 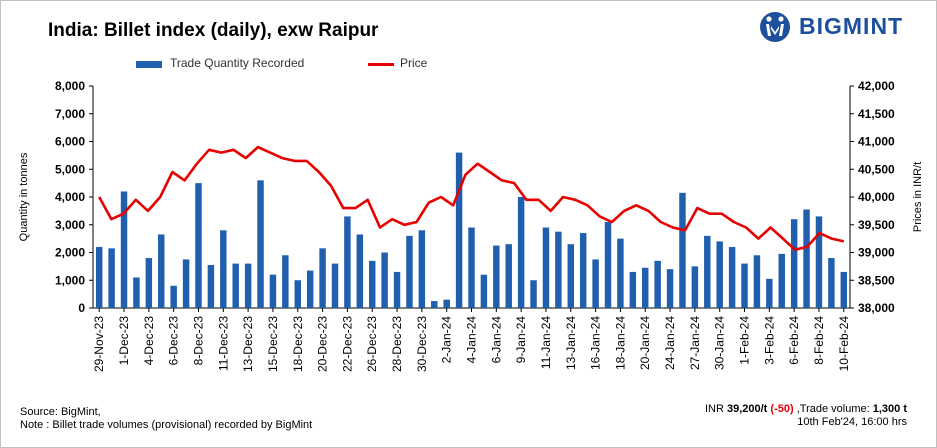 I want to click on legend-line-swatch, so click(x=381, y=64).